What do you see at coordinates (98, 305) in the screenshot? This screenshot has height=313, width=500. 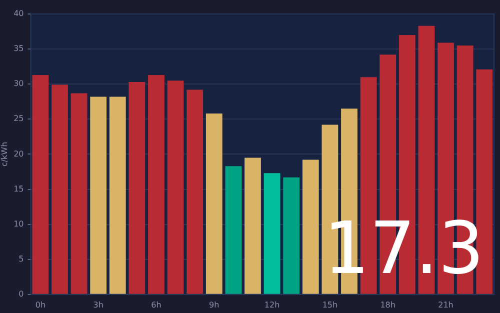 I see `x-tick-label: 3h` at bounding box center [98, 305].